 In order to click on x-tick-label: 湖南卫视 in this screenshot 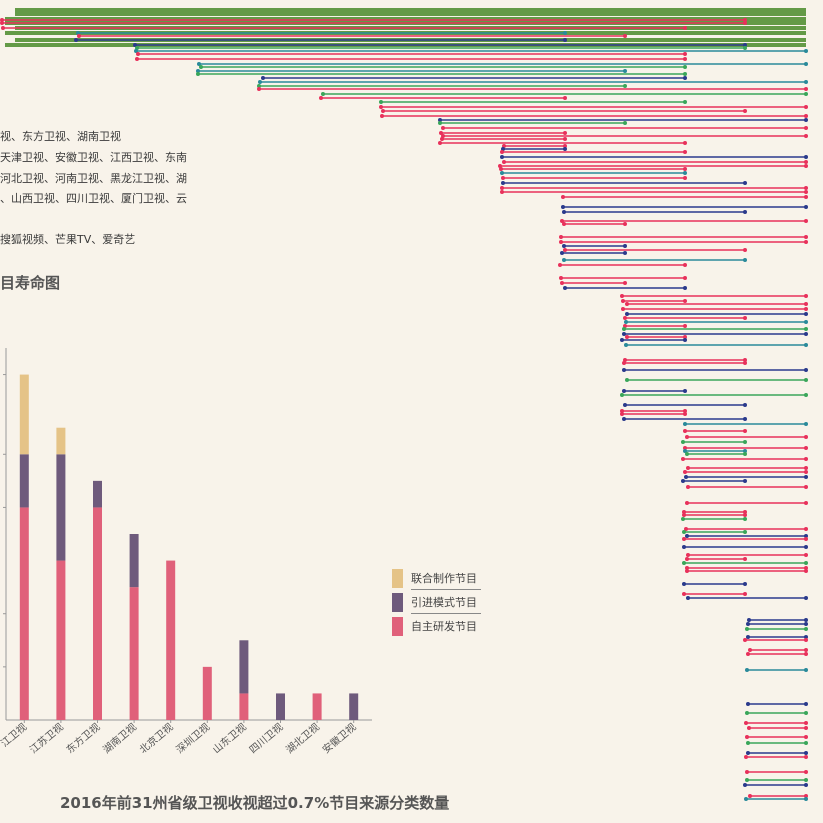, I will do `click(119, 738)`.